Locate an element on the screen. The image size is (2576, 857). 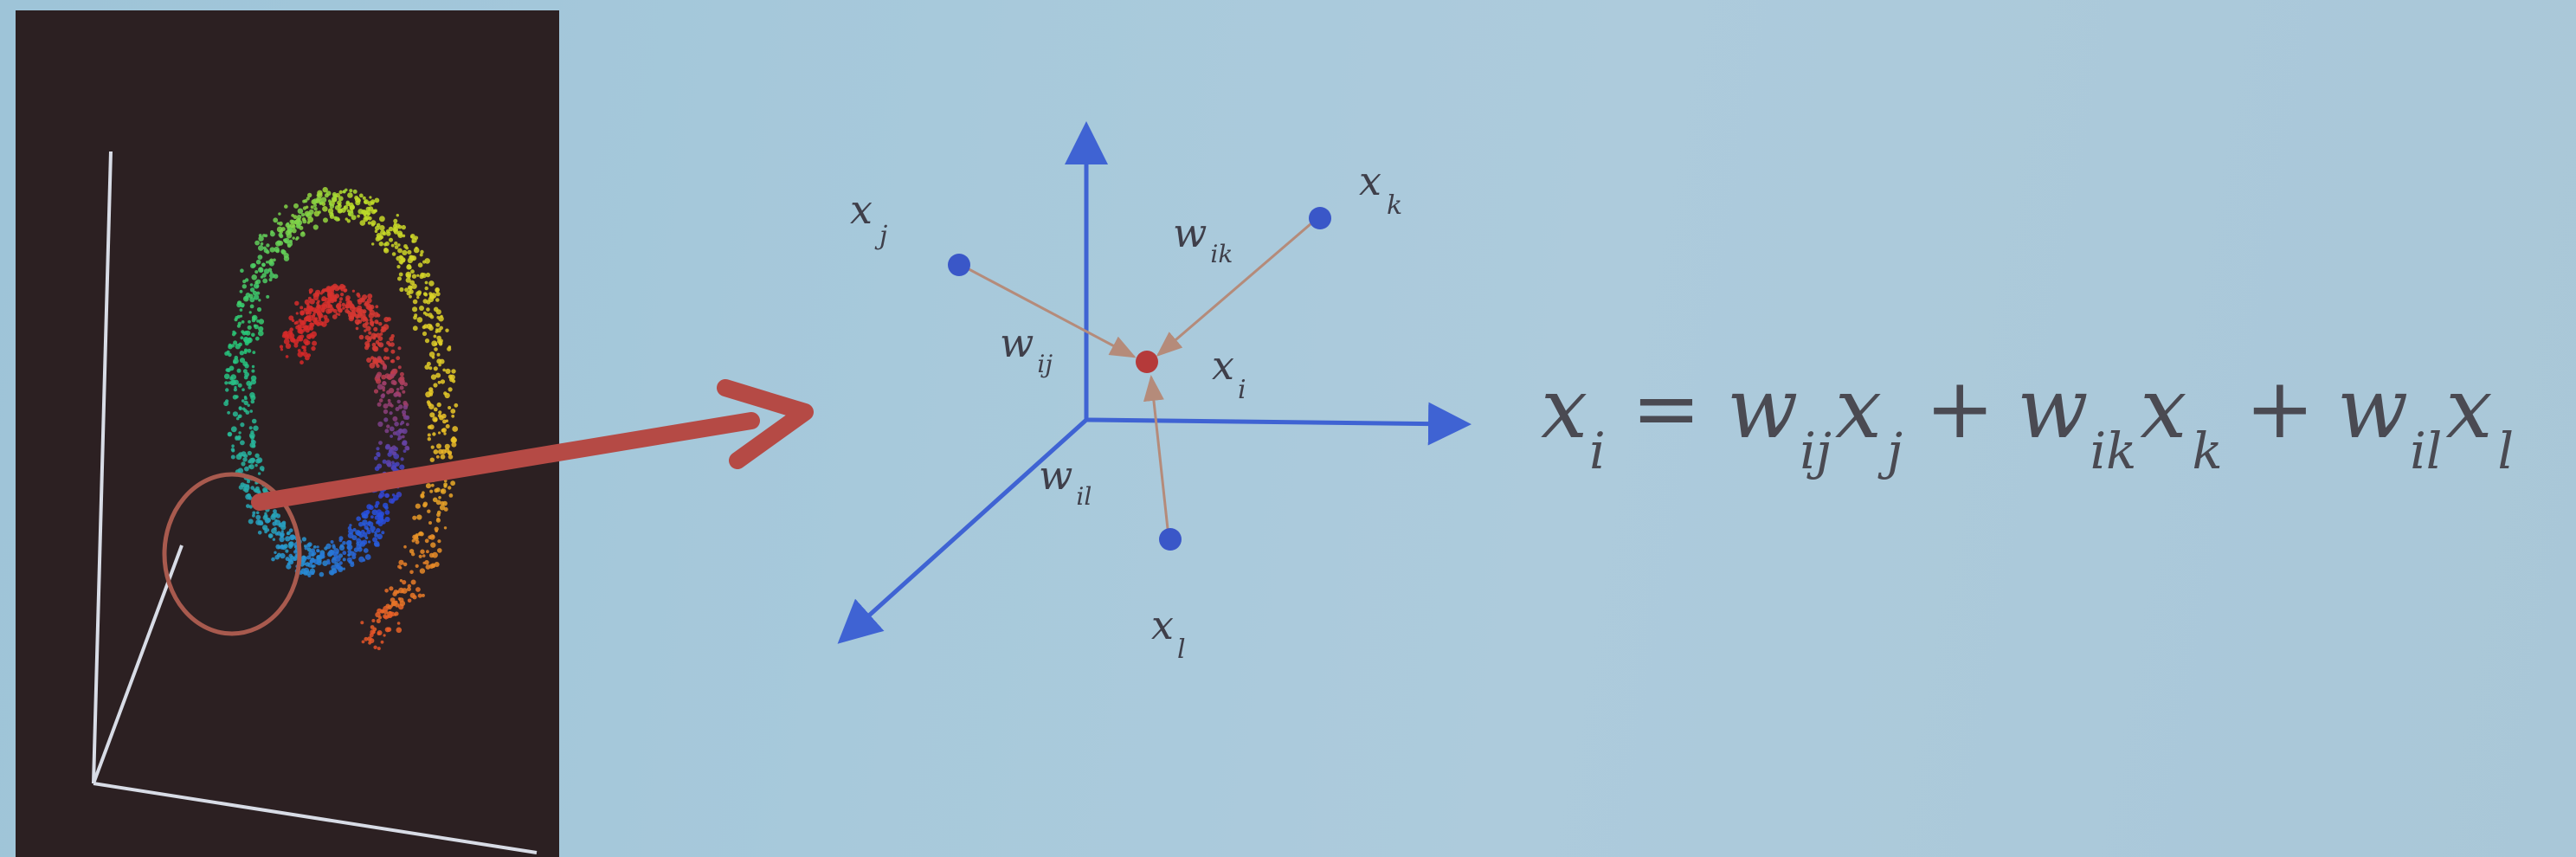
swiss-roll-points is located at coordinates (341, 419).